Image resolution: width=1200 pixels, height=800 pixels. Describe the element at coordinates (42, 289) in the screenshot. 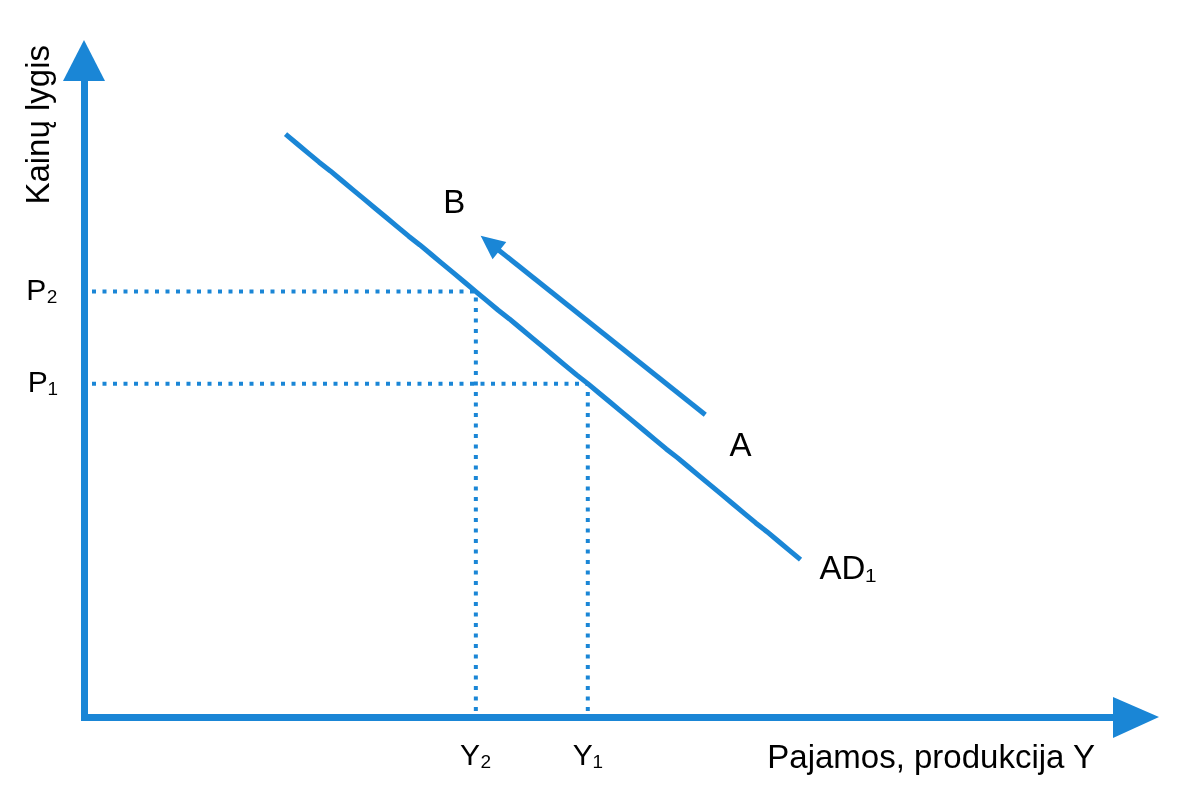

I see `ref-line-label: P₂` at that location.